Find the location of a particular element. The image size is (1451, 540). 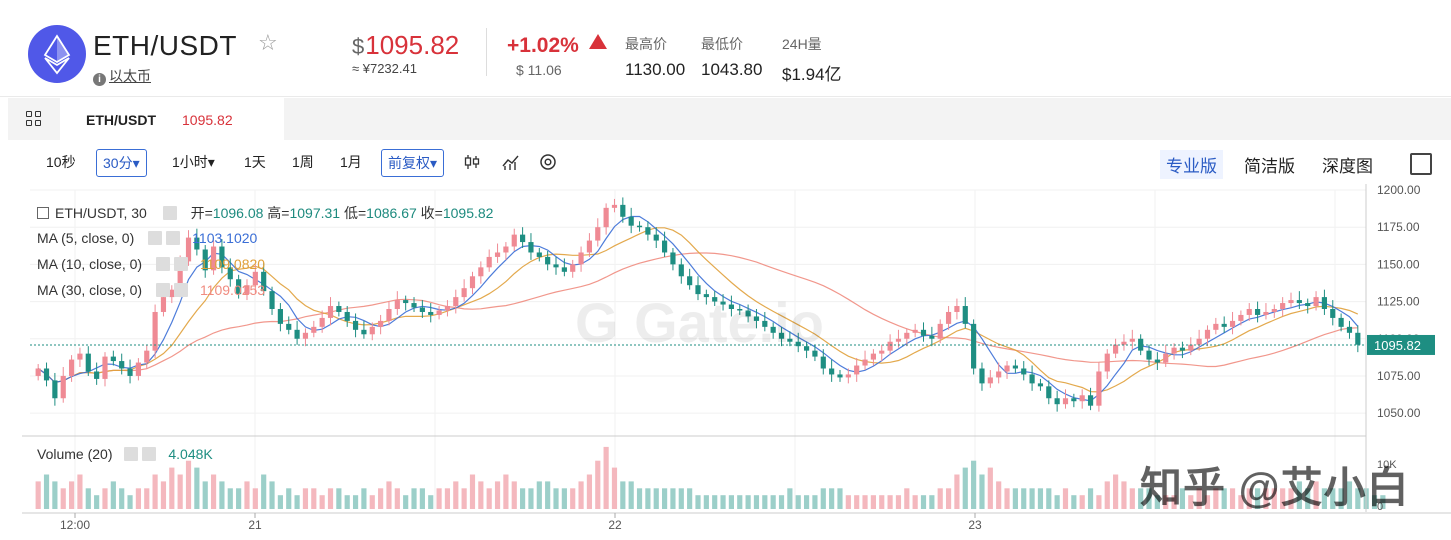

stat-label: 最低价 is located at coordinates (722, 44).